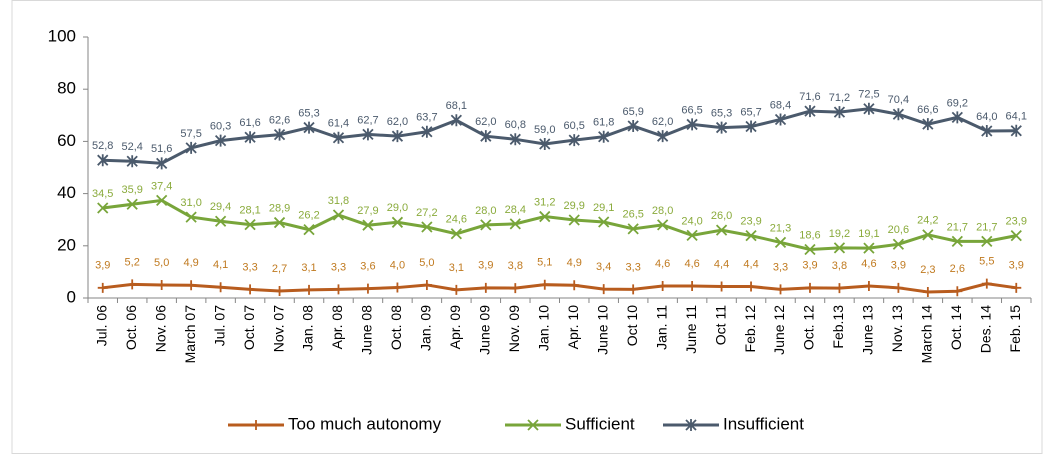 The height and width of the screenshot is (454, 1043). Describe the element at coordinates (308, 328) in the screenshot. I see `x-tick-label: Jan. 08` at that location.